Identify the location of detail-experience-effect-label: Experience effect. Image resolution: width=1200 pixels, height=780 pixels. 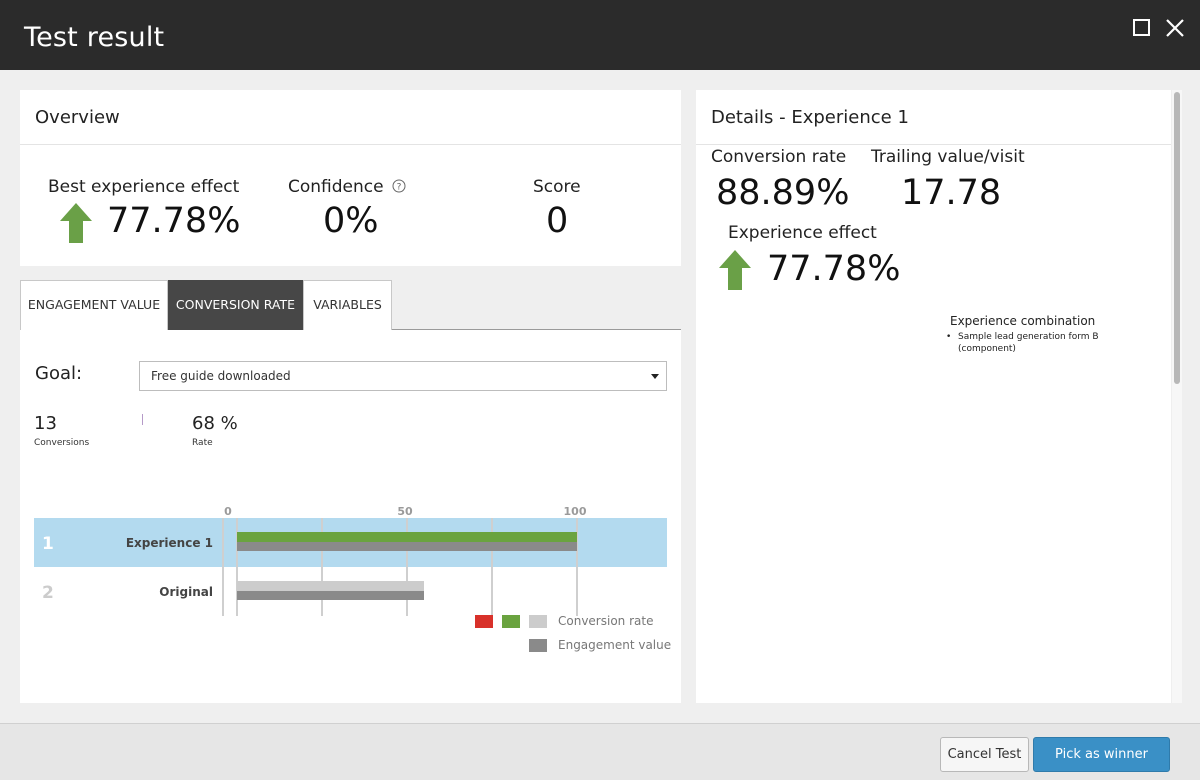
(802, 233).